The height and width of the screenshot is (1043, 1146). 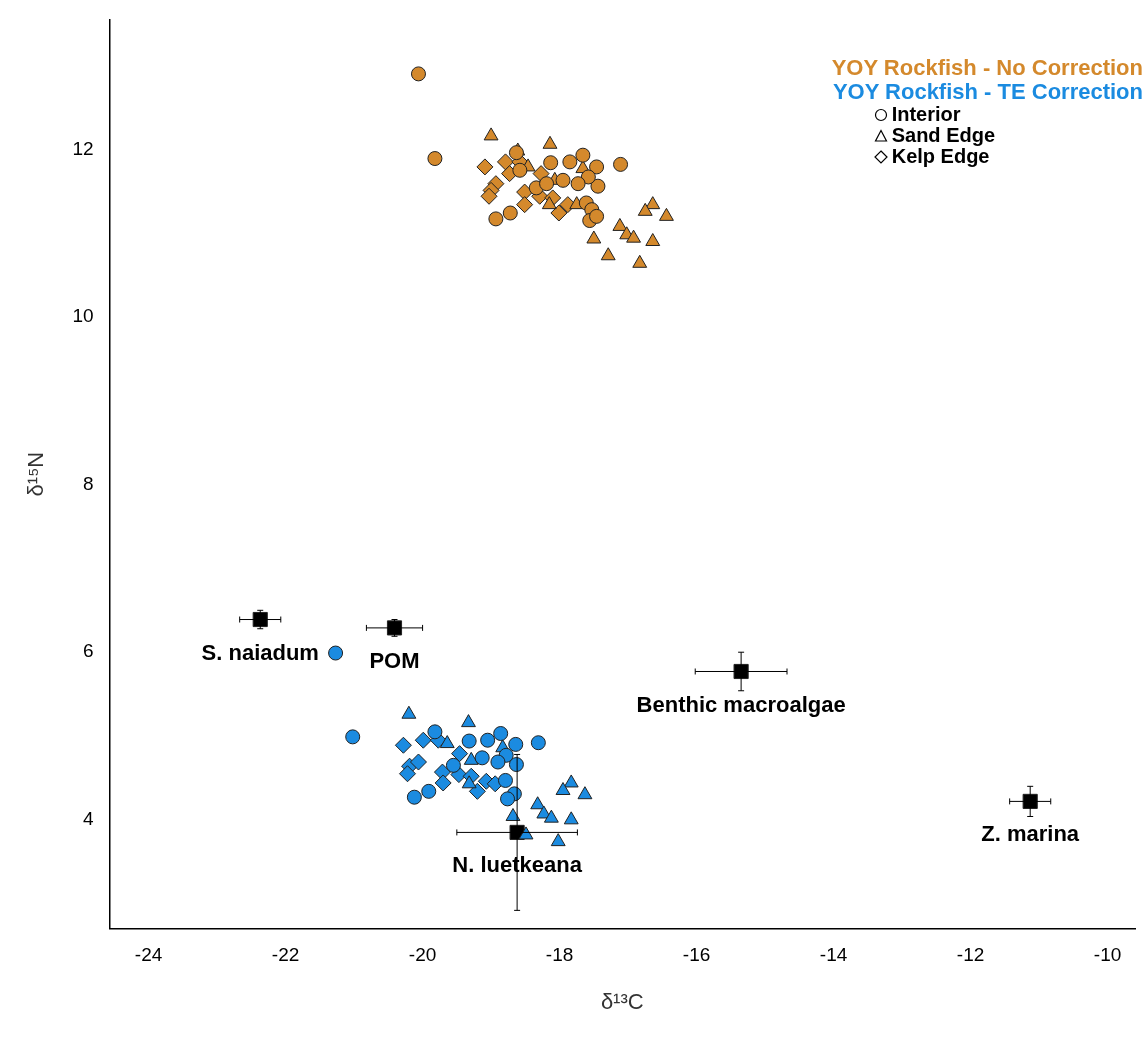 I want to click on x-axis-title: δ¹³C, so click(x=622, y=1001).